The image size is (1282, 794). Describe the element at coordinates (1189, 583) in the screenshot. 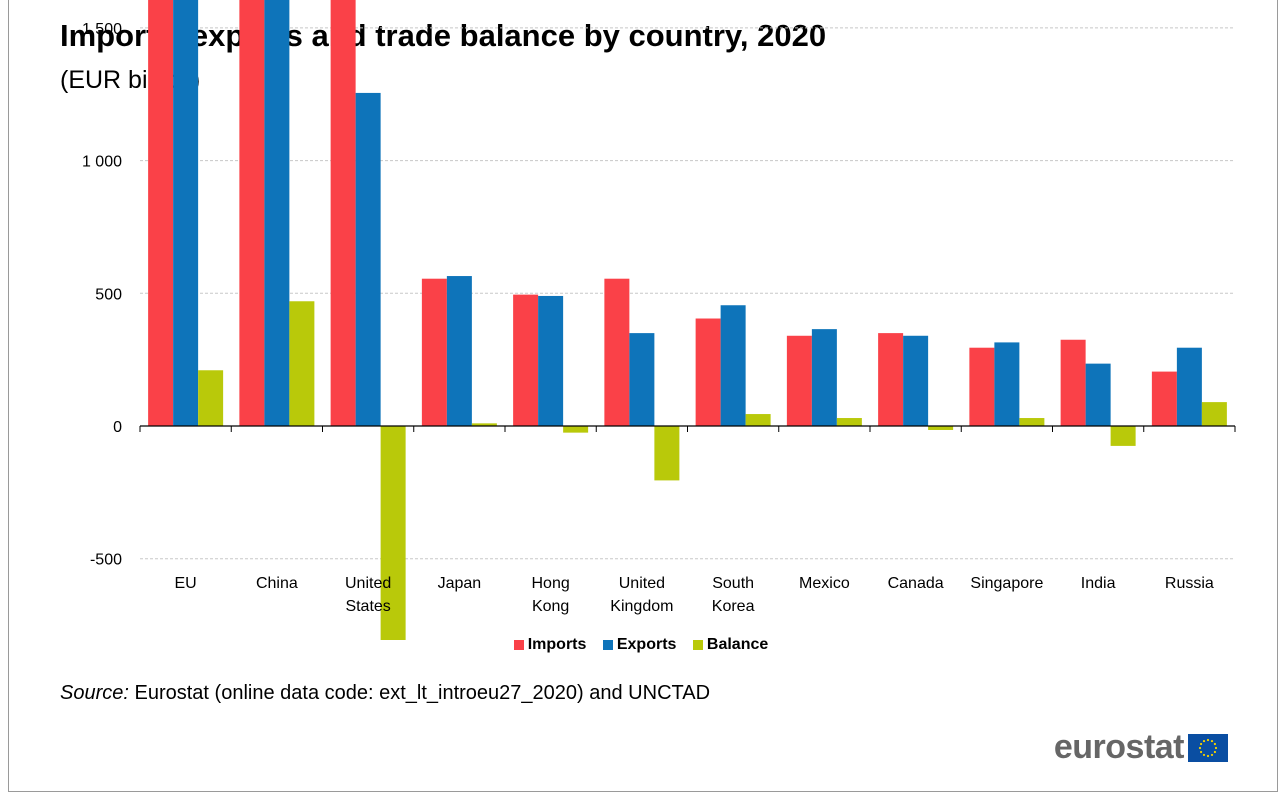

I see `category-label: Russia` at that location.